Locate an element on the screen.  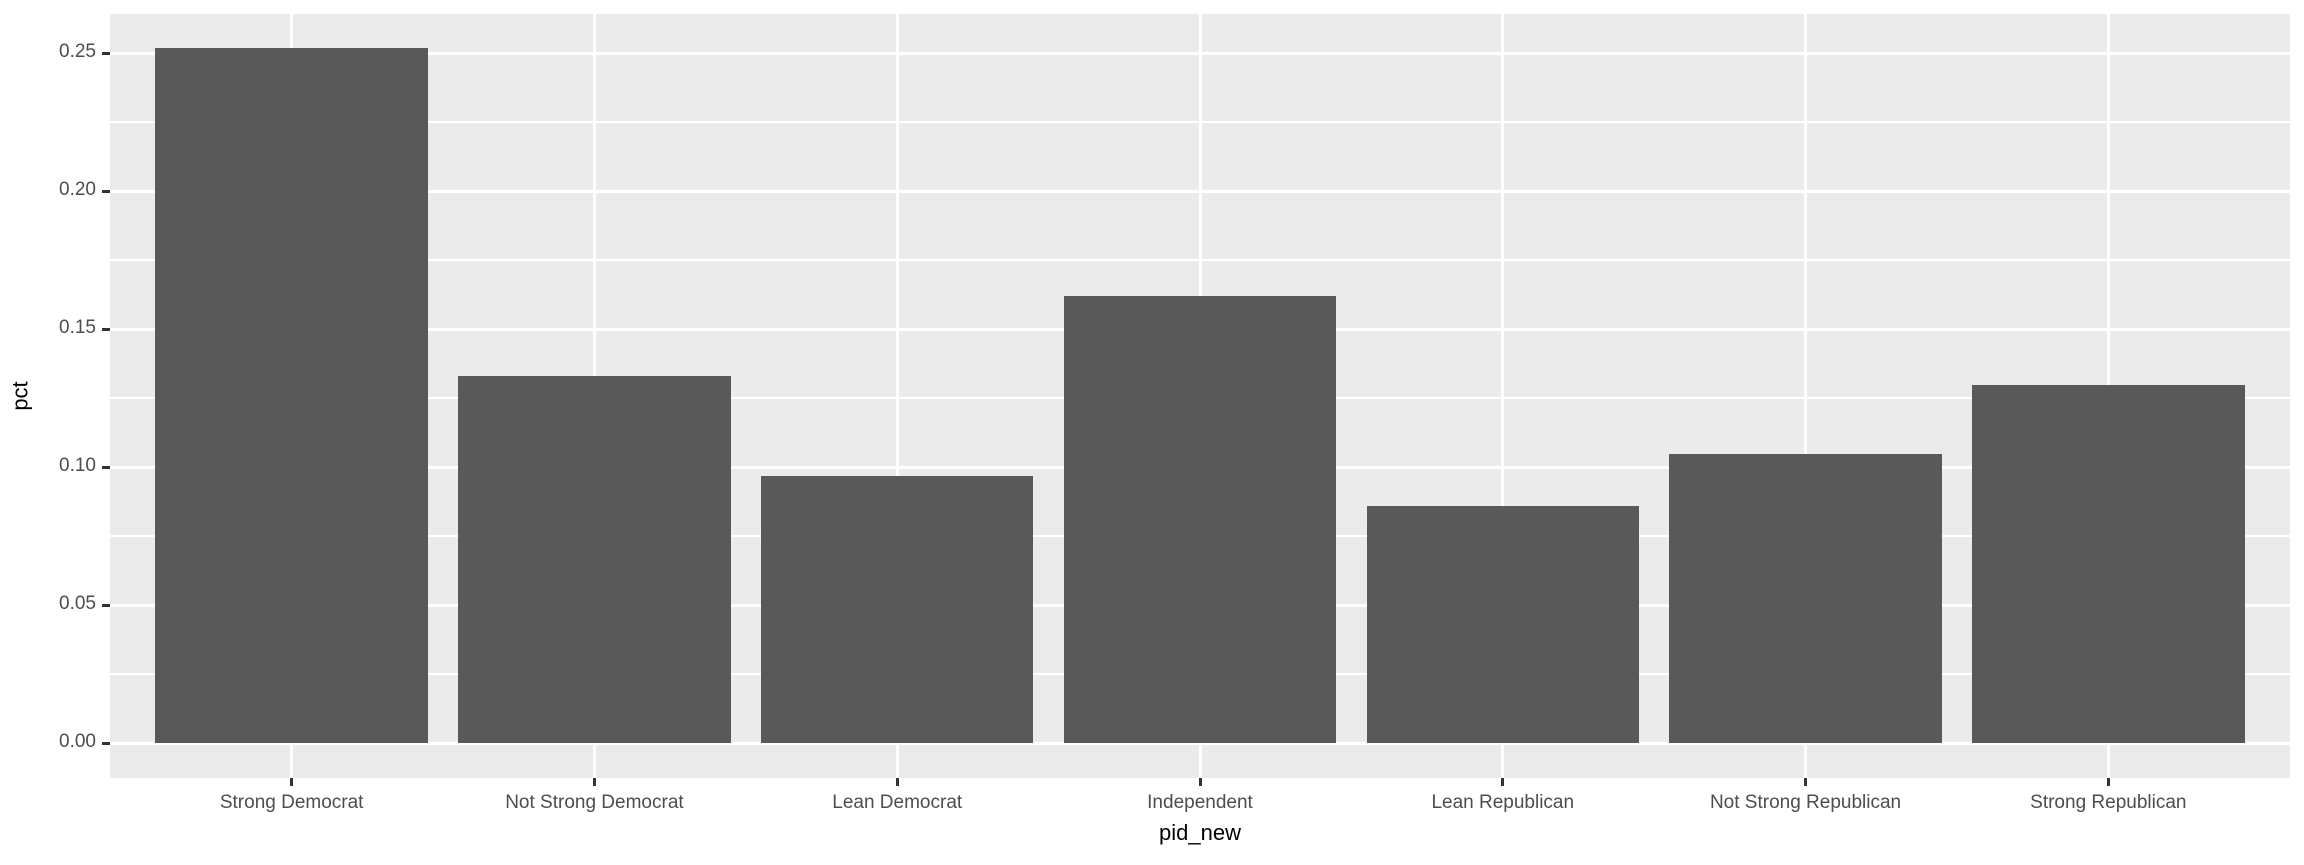
x-tick-label: Strong Democrat is located at coordinates (291, 802).